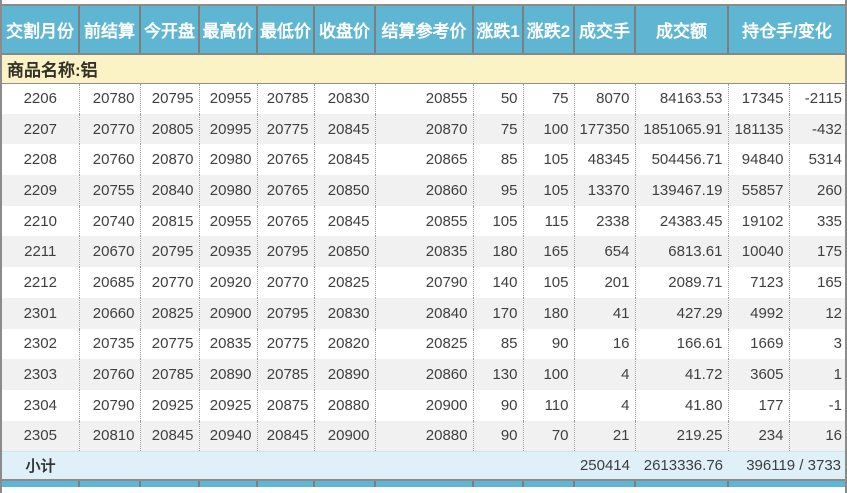 This screenshot has height=493, width=847. I want to click on table-cell: 1, so click(817, 374).